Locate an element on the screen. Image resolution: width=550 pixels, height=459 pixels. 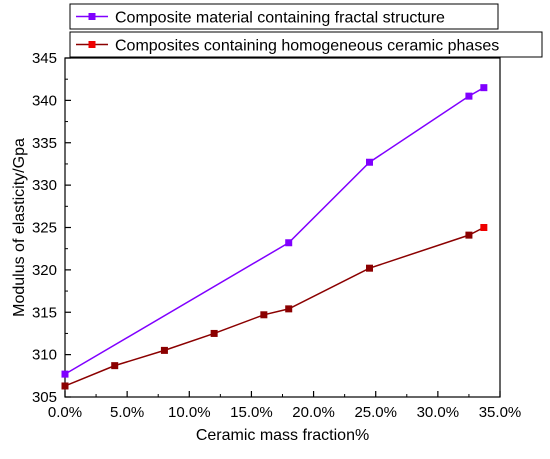
y-tick-label: 330 is located at coordinates (44, 185).